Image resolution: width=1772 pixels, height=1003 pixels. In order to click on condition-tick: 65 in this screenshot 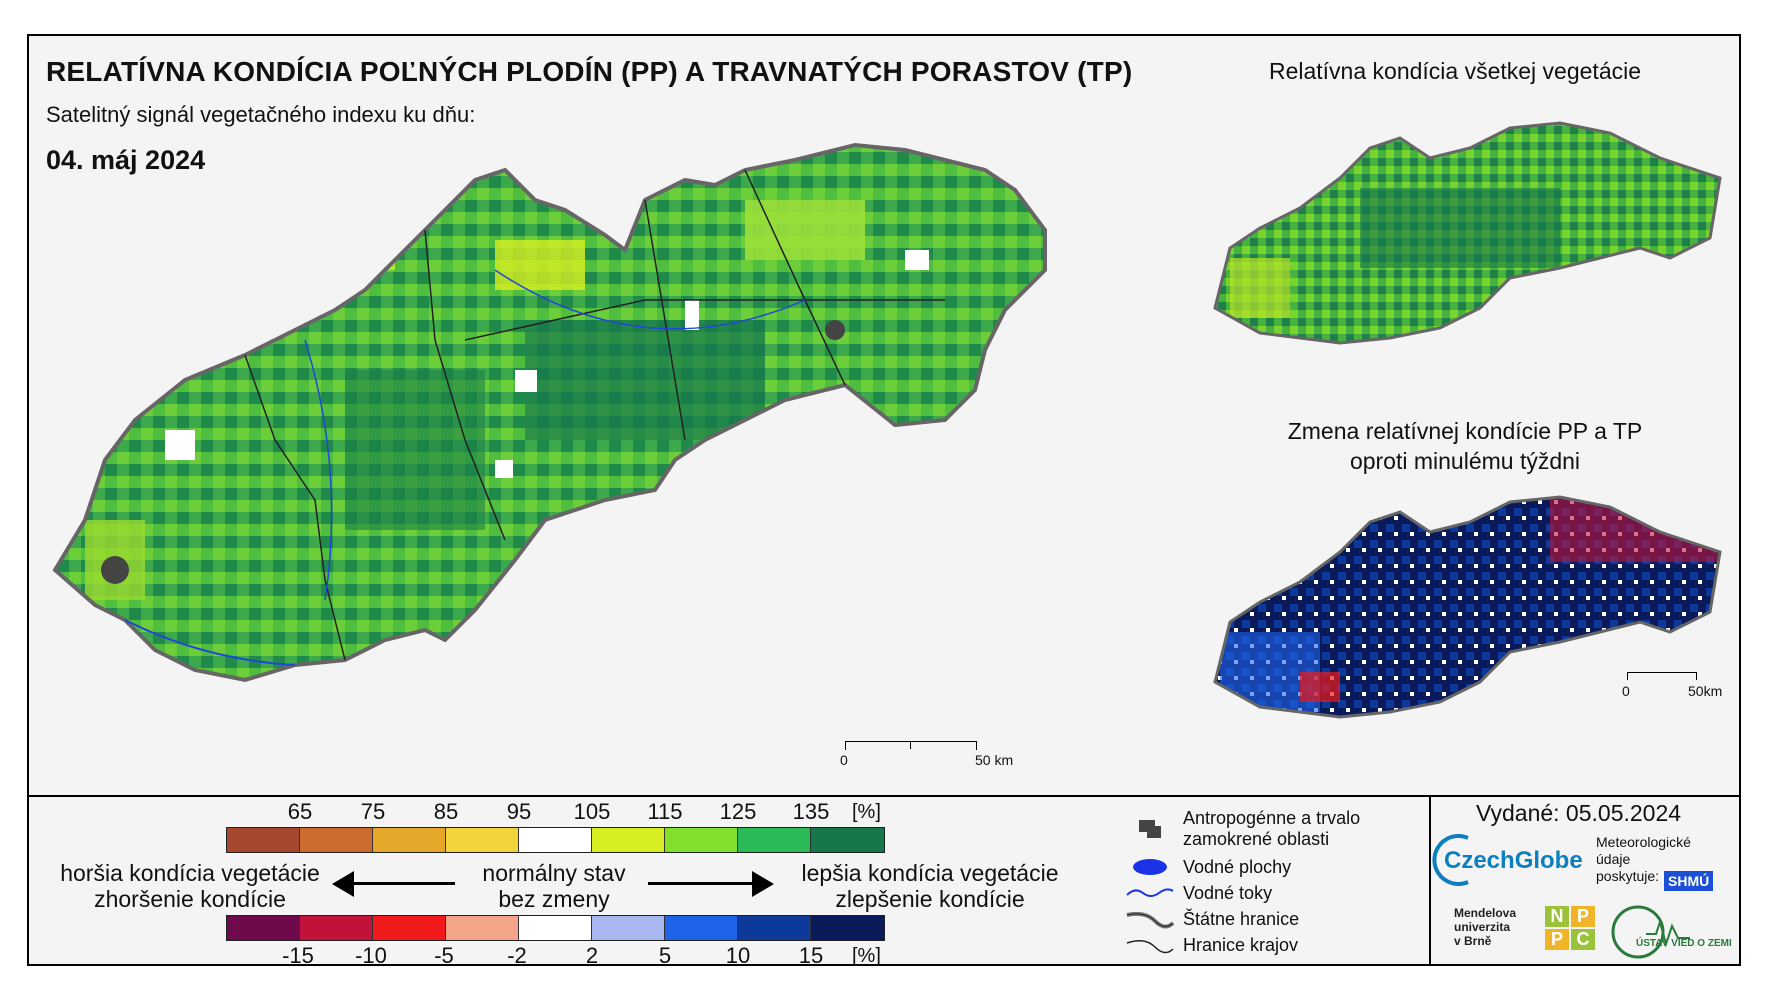, I will do `click(300, 811)`.